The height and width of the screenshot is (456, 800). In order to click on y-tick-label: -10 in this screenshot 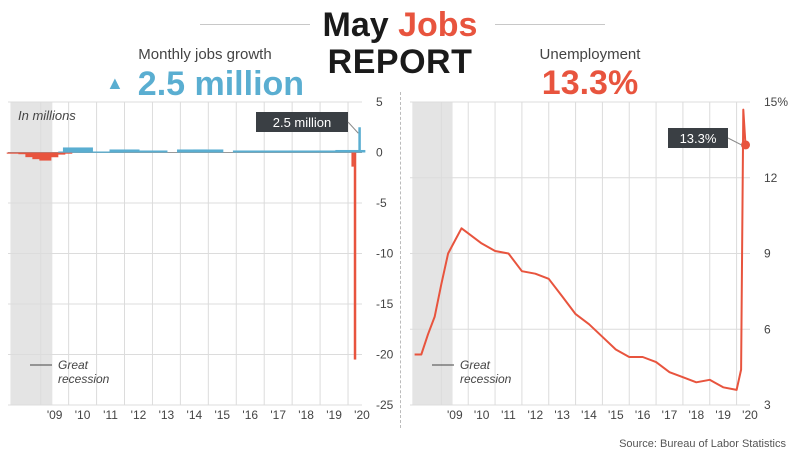, I will do `click(385, 254)`.